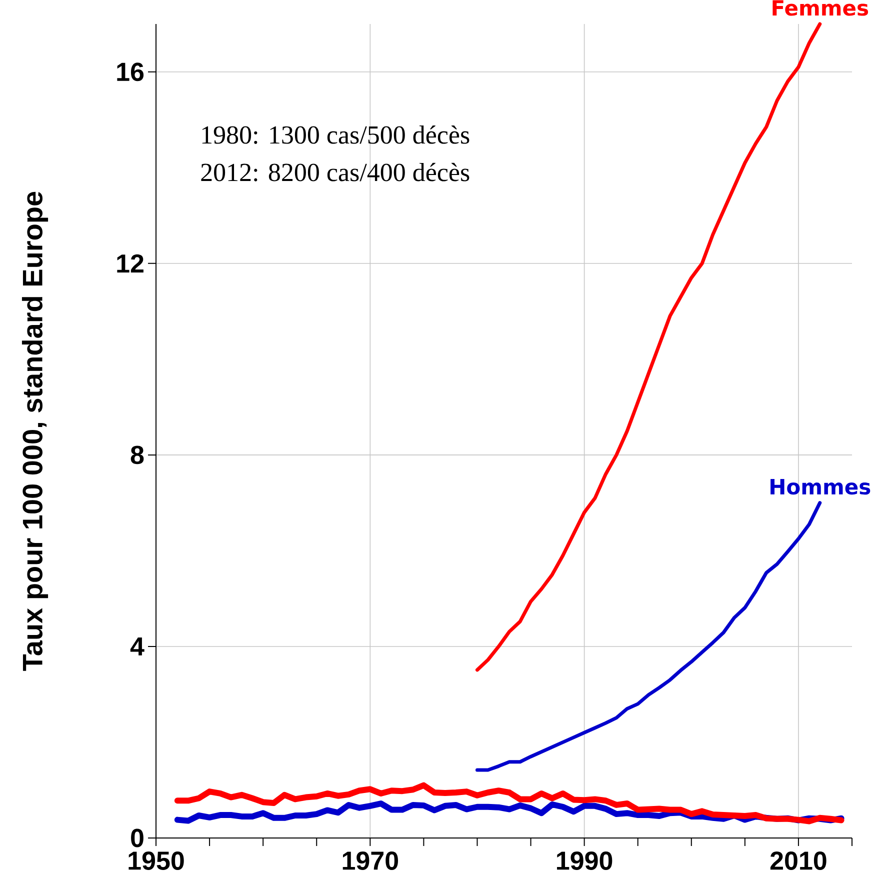 This screenshot has width=889, height=876. What do you see at coordinates (137, 647) in the screenshot?
I see `y-tick-label: 4` at bounding box center [137, 647].